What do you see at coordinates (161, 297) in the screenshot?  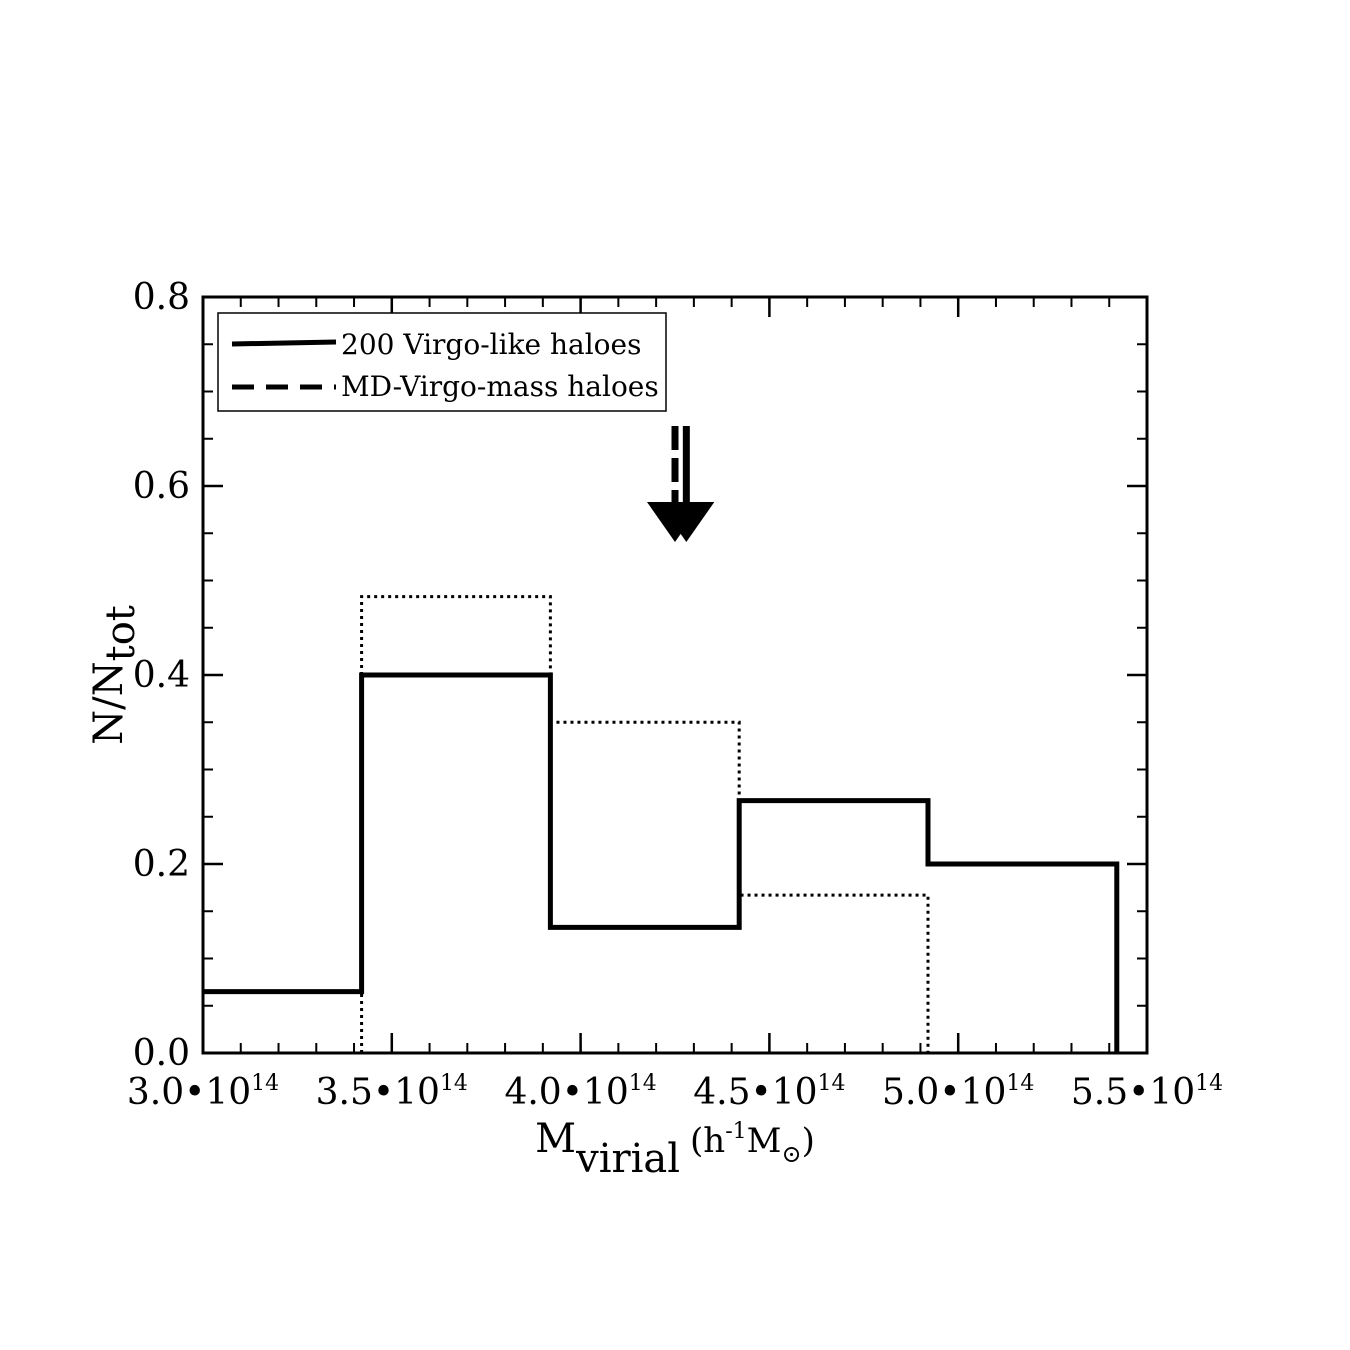 I see `y-tick-label: 0.8` at bounding box center [161, 297].